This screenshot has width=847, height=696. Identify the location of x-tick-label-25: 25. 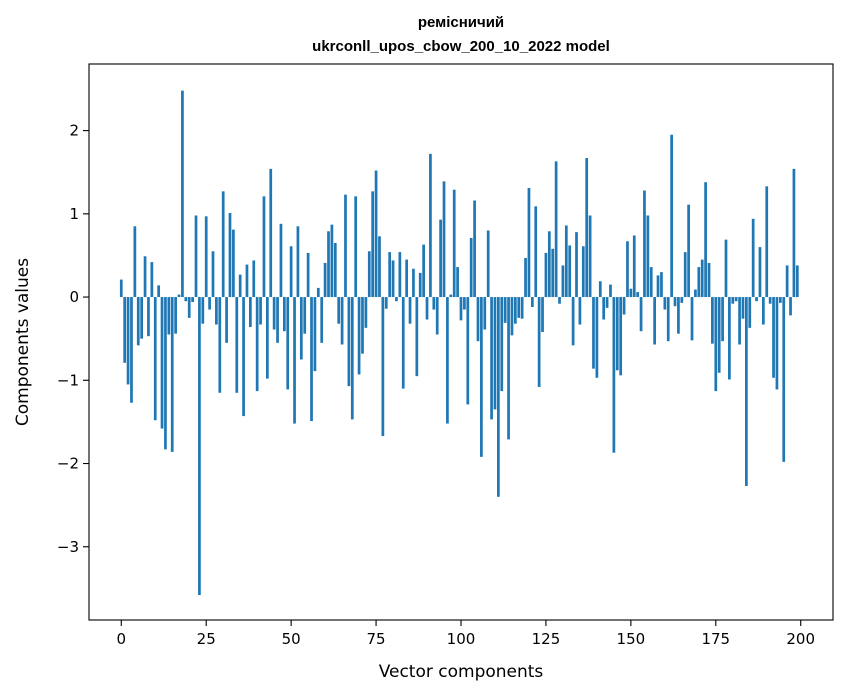
(206, 639).